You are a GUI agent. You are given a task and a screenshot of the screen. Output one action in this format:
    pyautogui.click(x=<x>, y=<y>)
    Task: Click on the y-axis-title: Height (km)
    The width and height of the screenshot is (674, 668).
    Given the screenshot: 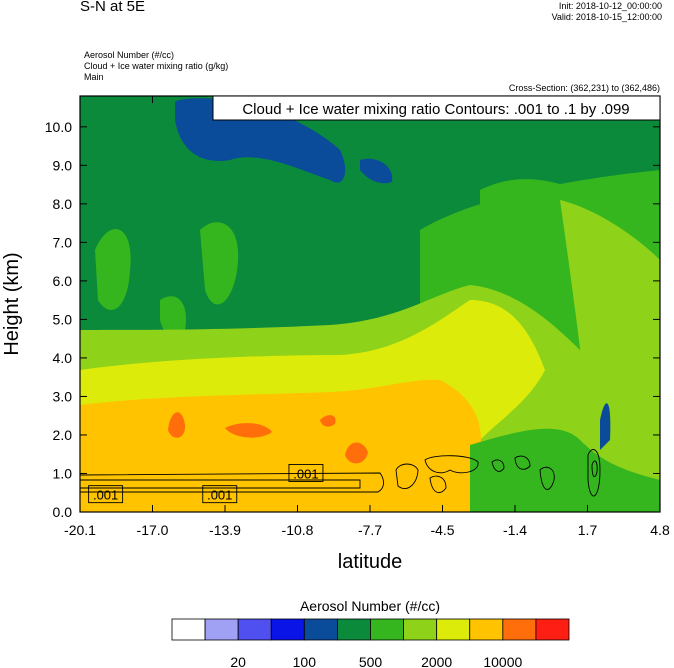 What is the action you would take?
    pyautogui.click(x=12, y=303)
    